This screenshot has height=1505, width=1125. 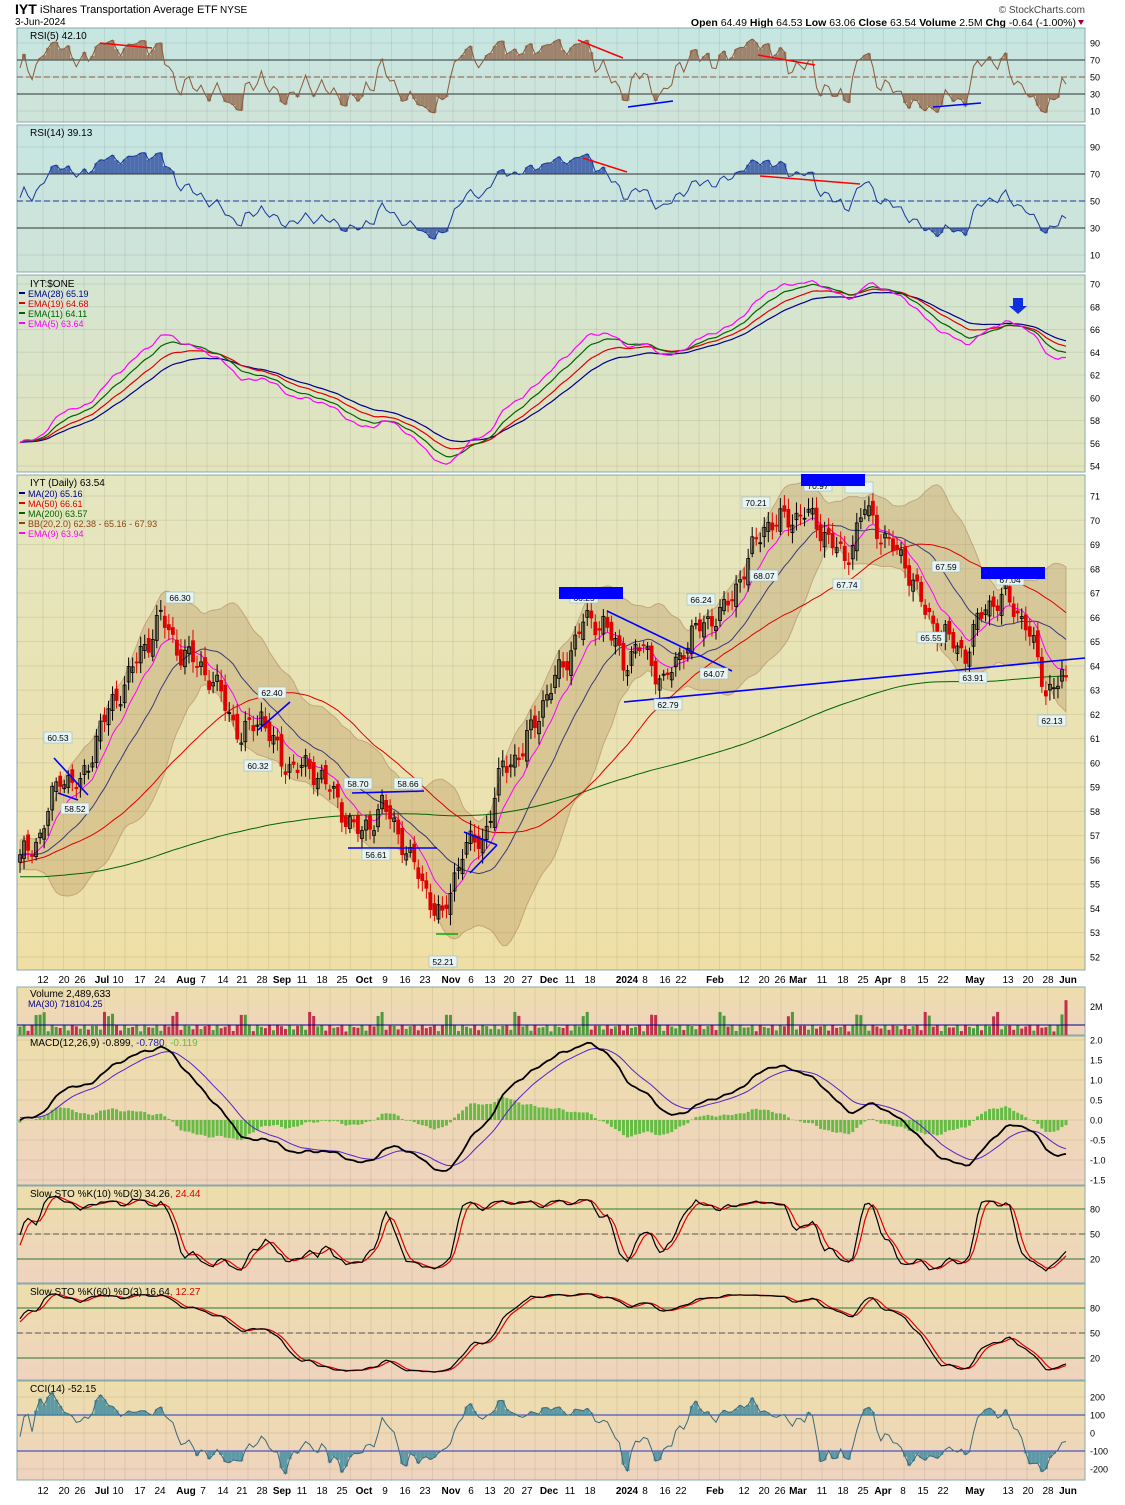 What do you see at coordinates (570, 1491) in the screenshot?
I see `x-tick-label: 11` at bounding box center [570, 1491].